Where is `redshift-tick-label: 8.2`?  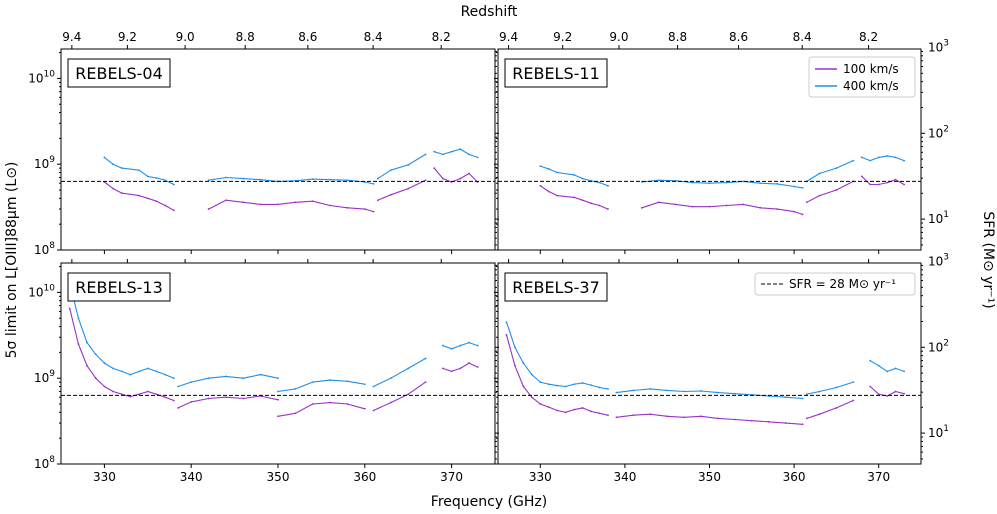
redshift-tick-label: 8.2 is located at coordinates (441, 37).